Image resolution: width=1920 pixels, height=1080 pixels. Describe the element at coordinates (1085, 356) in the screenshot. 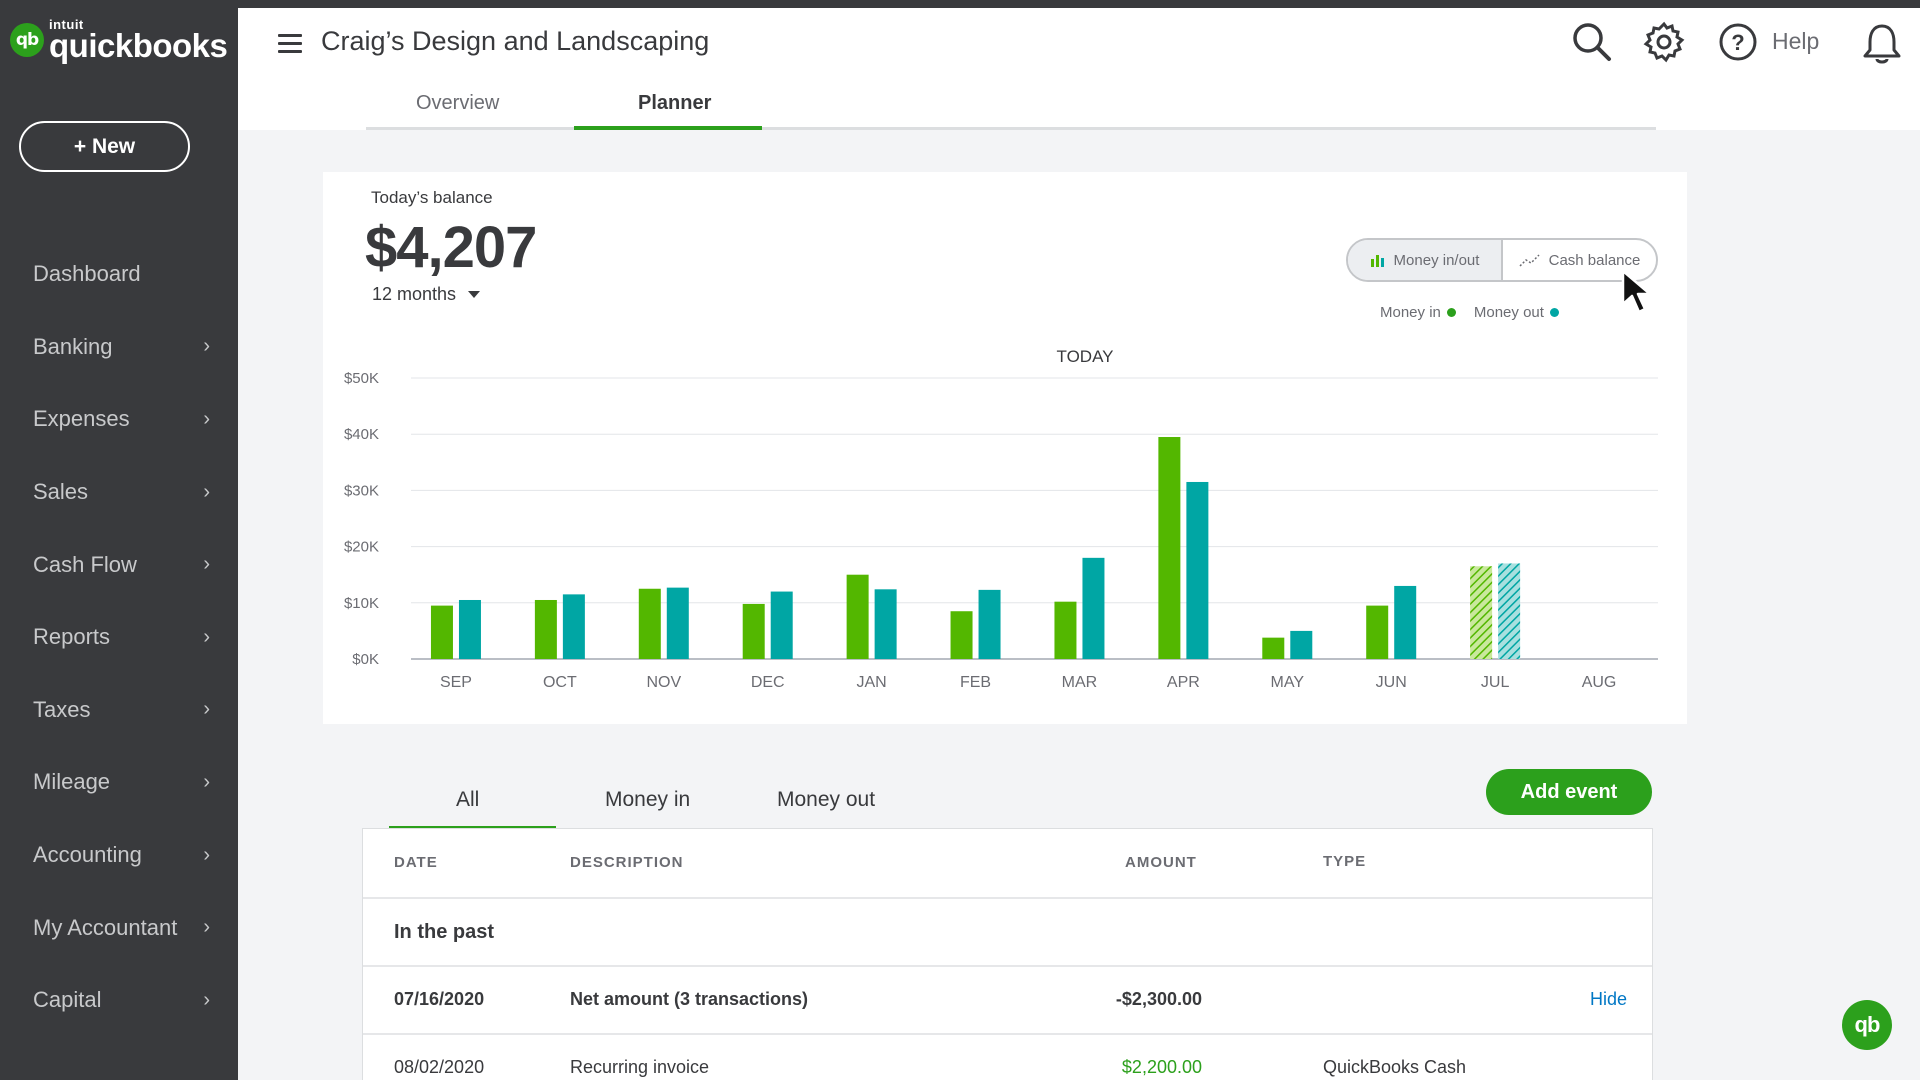

I see `today-annotation: TODAY` at that location.